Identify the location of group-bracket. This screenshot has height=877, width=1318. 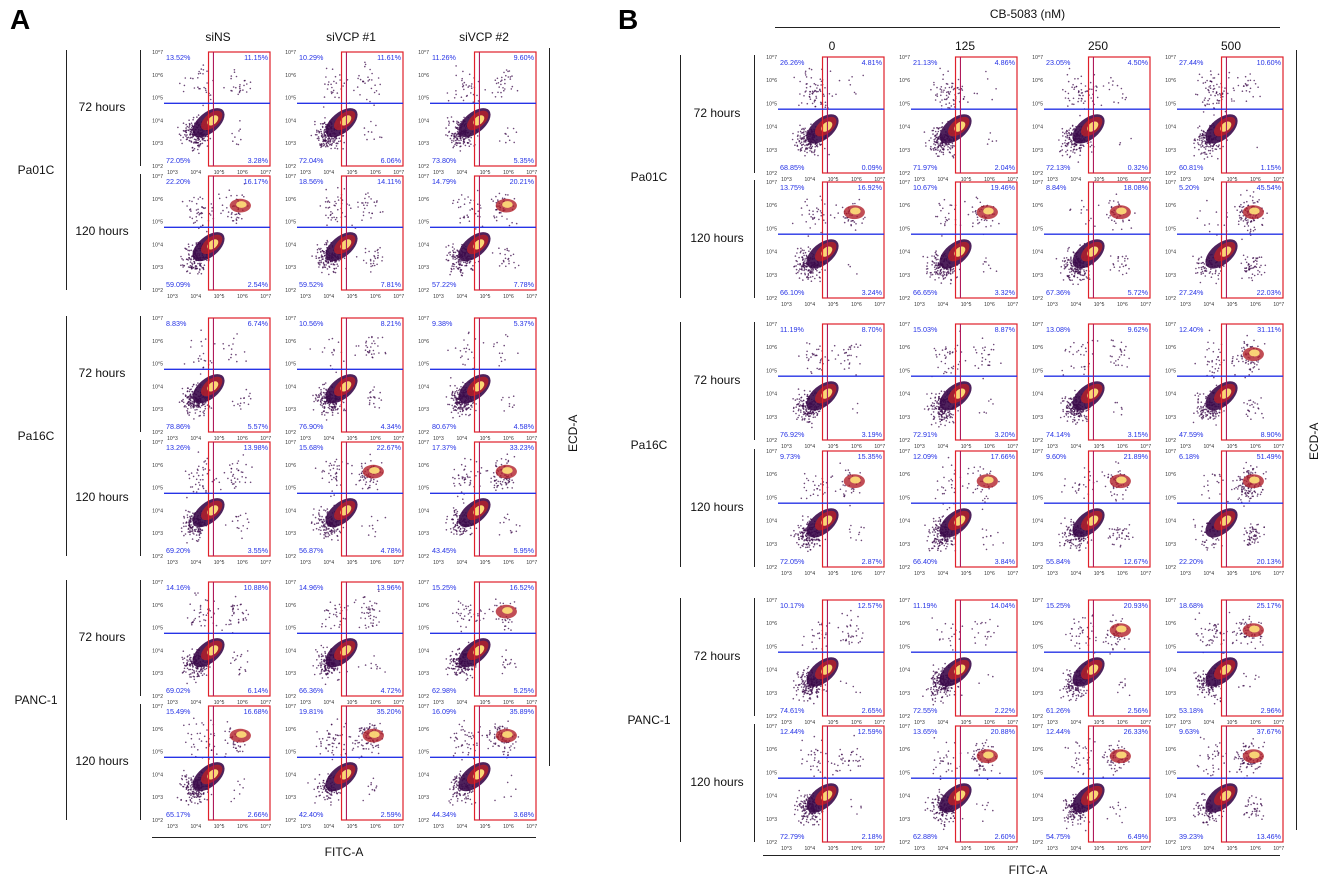
(66, 700).